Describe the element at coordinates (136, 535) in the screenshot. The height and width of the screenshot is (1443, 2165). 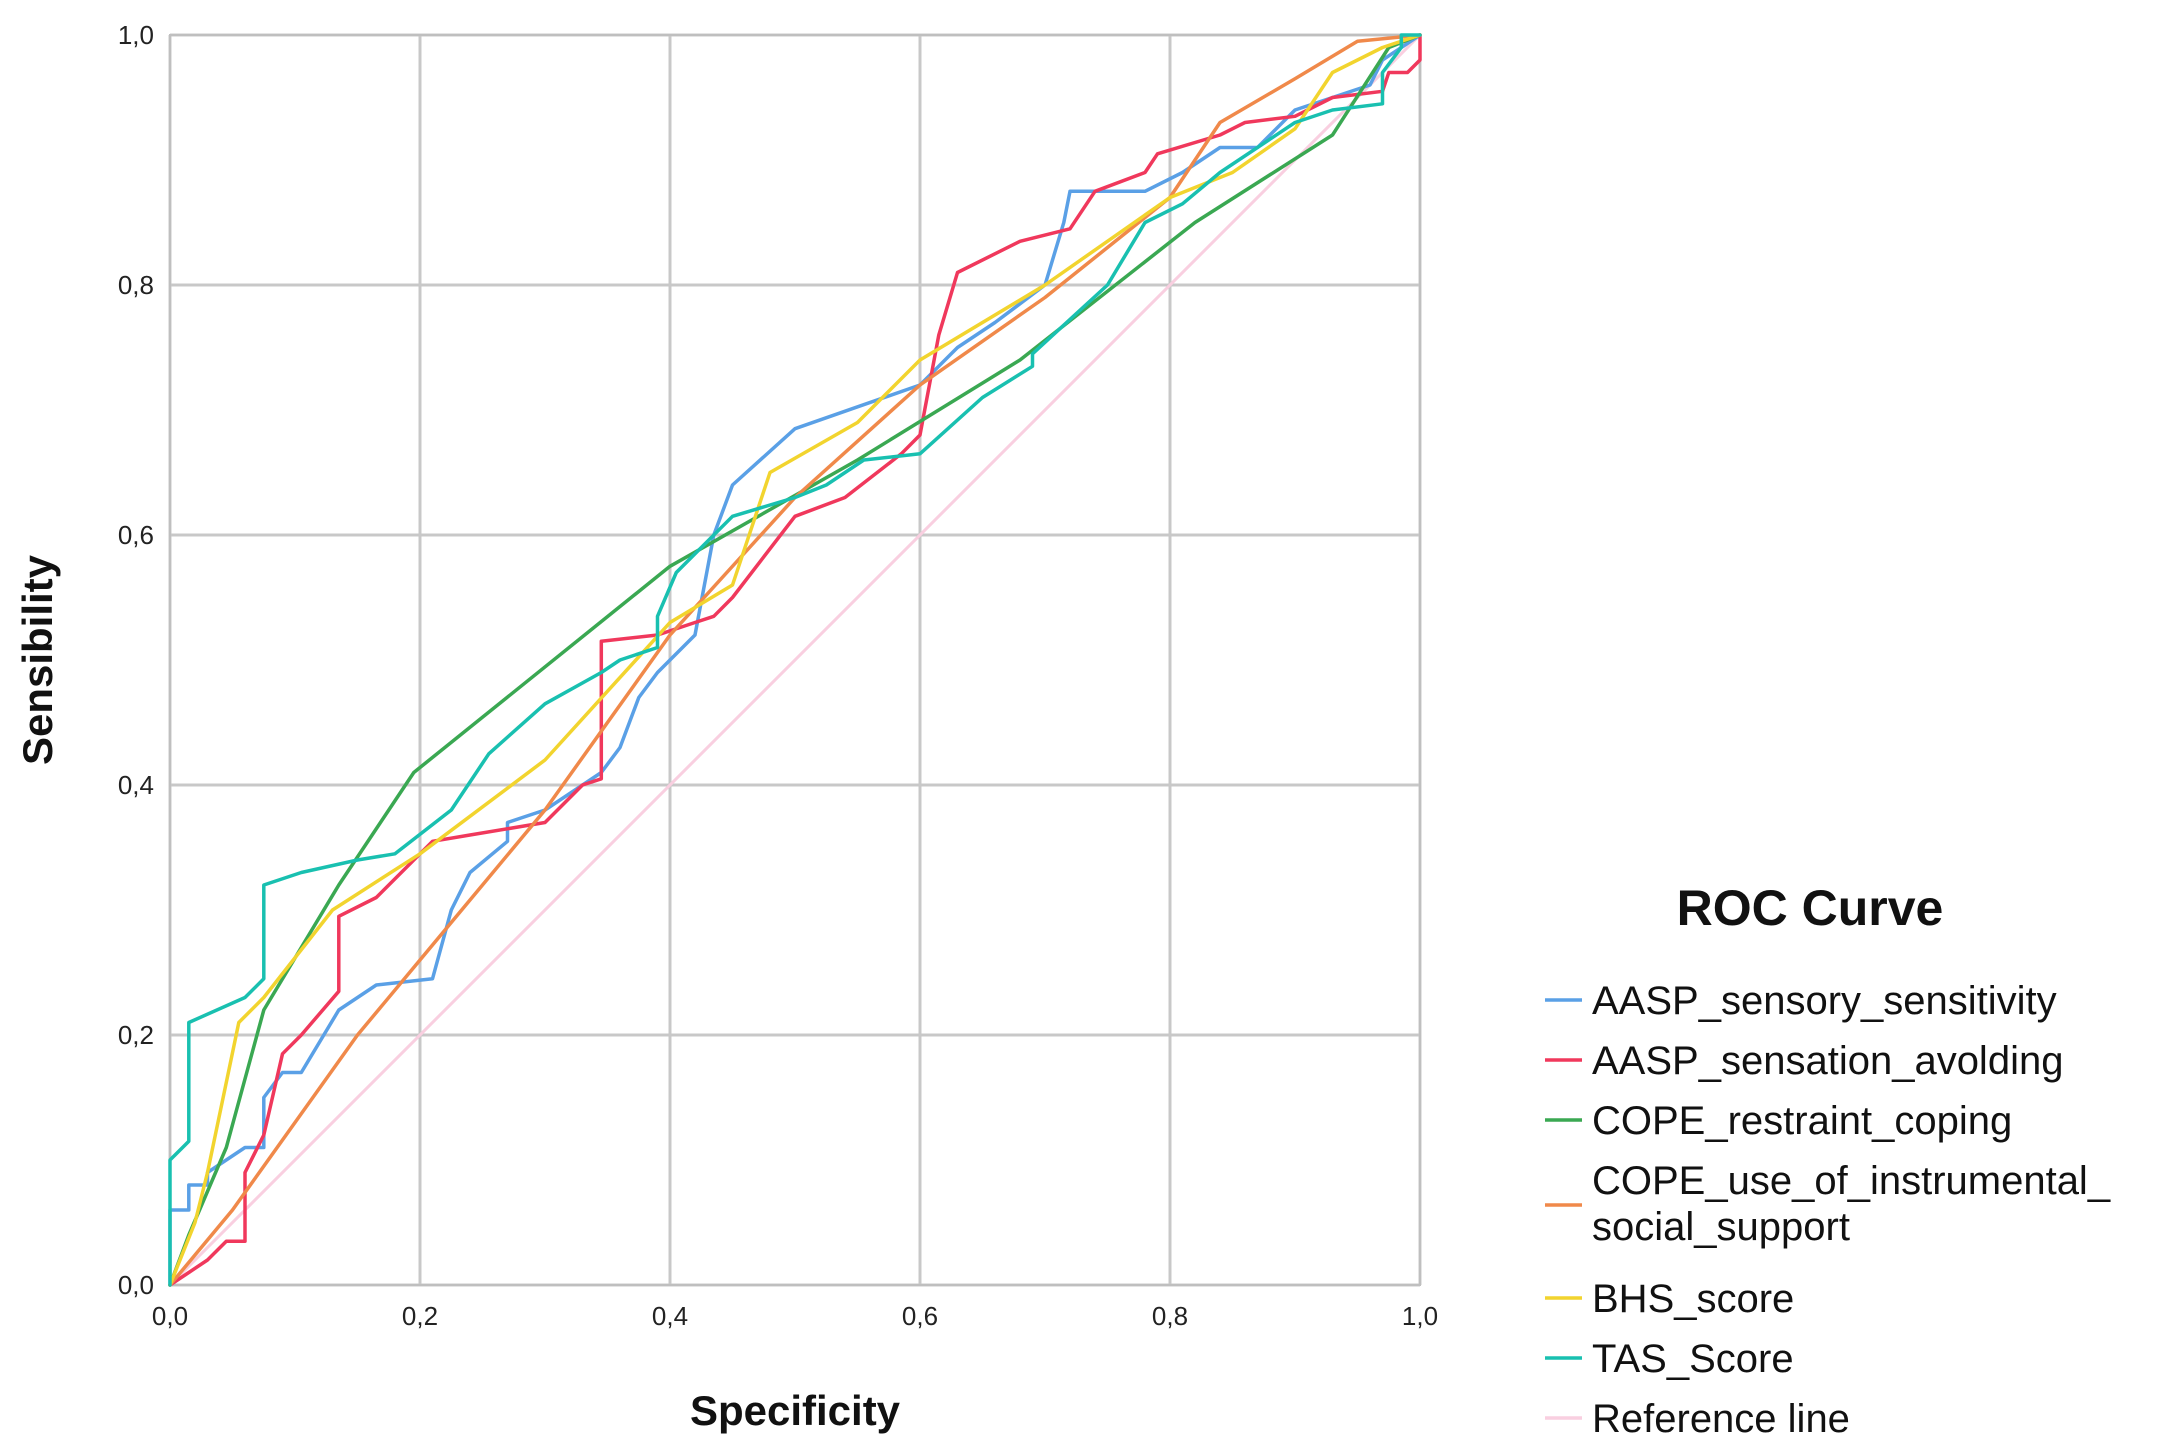
I see `y-tick-label: 0,6` at that location.